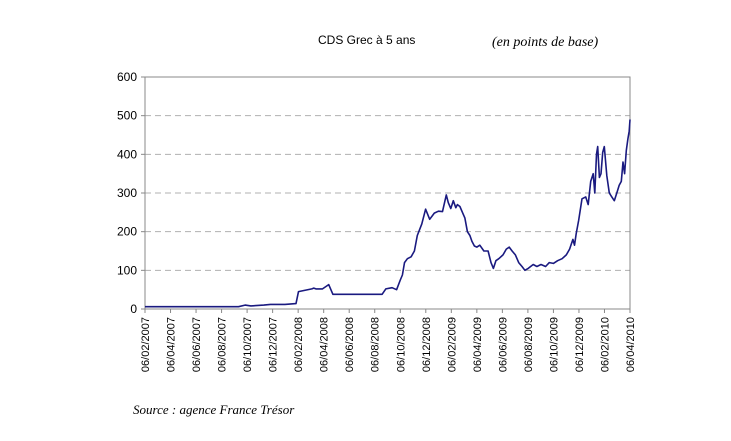 The height and width of the screenshot is (441, 731). Describe the element at coordinates (127, 154) in the screenshot. I see `y-tick-label: 400` at that location.